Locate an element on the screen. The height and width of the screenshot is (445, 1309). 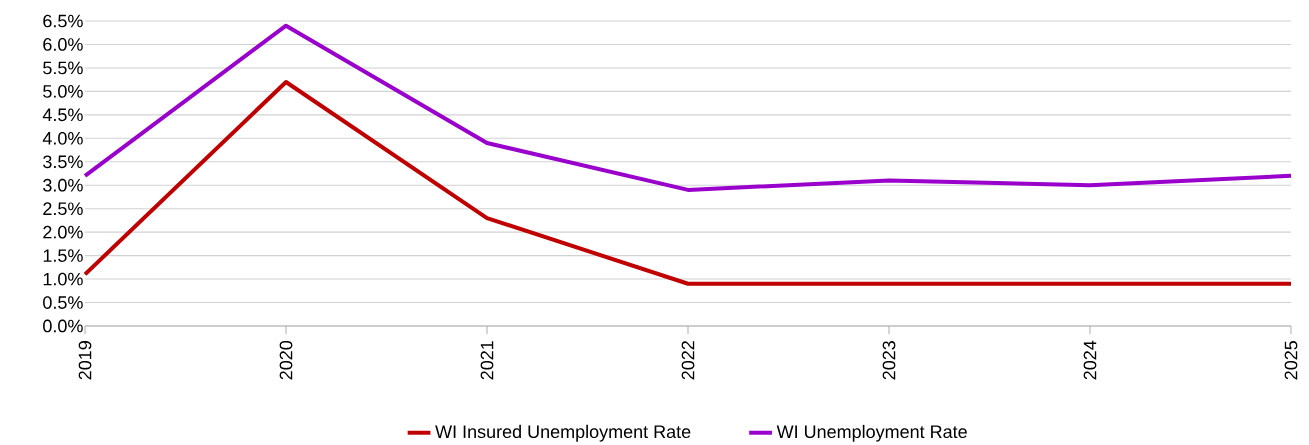
y-tick-label: 0.5% is located at coordinates (63, 302).